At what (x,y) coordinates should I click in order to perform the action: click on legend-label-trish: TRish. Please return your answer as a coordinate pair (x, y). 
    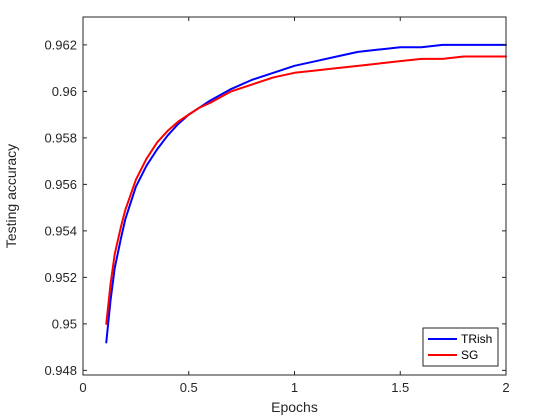
    Looking at the image, I should click on (476, 339).